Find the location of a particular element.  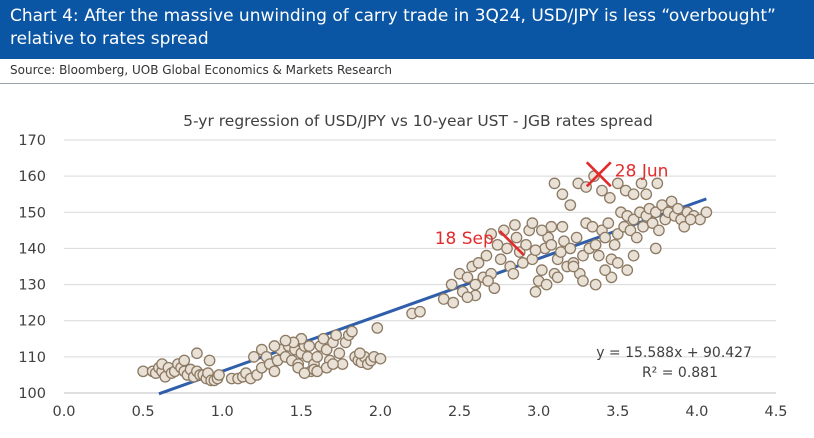

x-tick-label: 0.0 is located at coordinates (63, 412).